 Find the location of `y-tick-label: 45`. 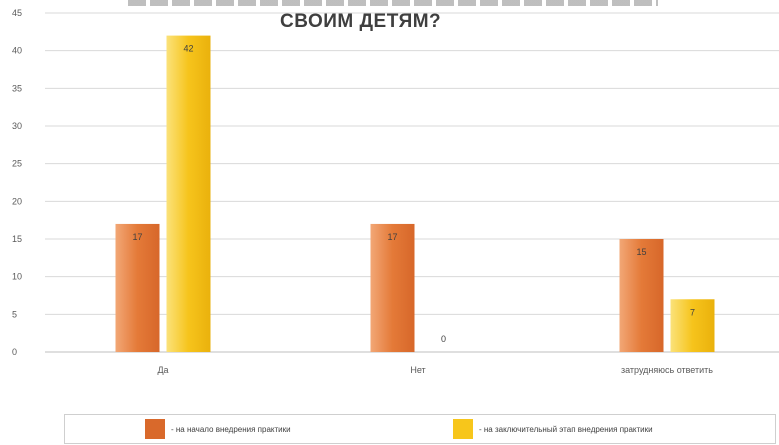

y-tick-label: 45 is located at coordinates (17, 13).